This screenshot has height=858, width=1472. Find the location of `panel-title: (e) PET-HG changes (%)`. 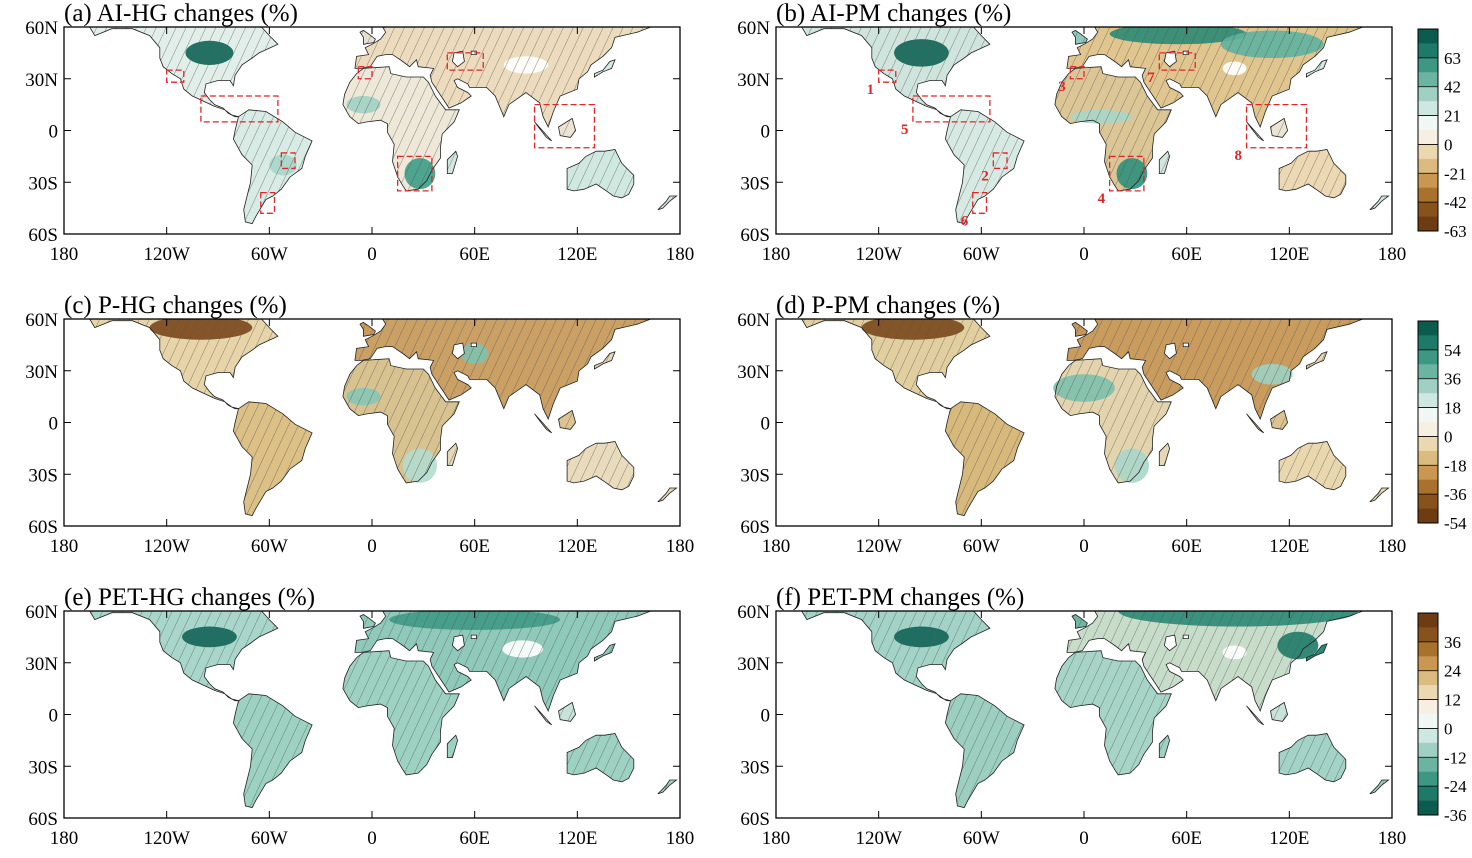

panel-title: (e) PET-HG changes (%) is located at coordinates (189, 597).